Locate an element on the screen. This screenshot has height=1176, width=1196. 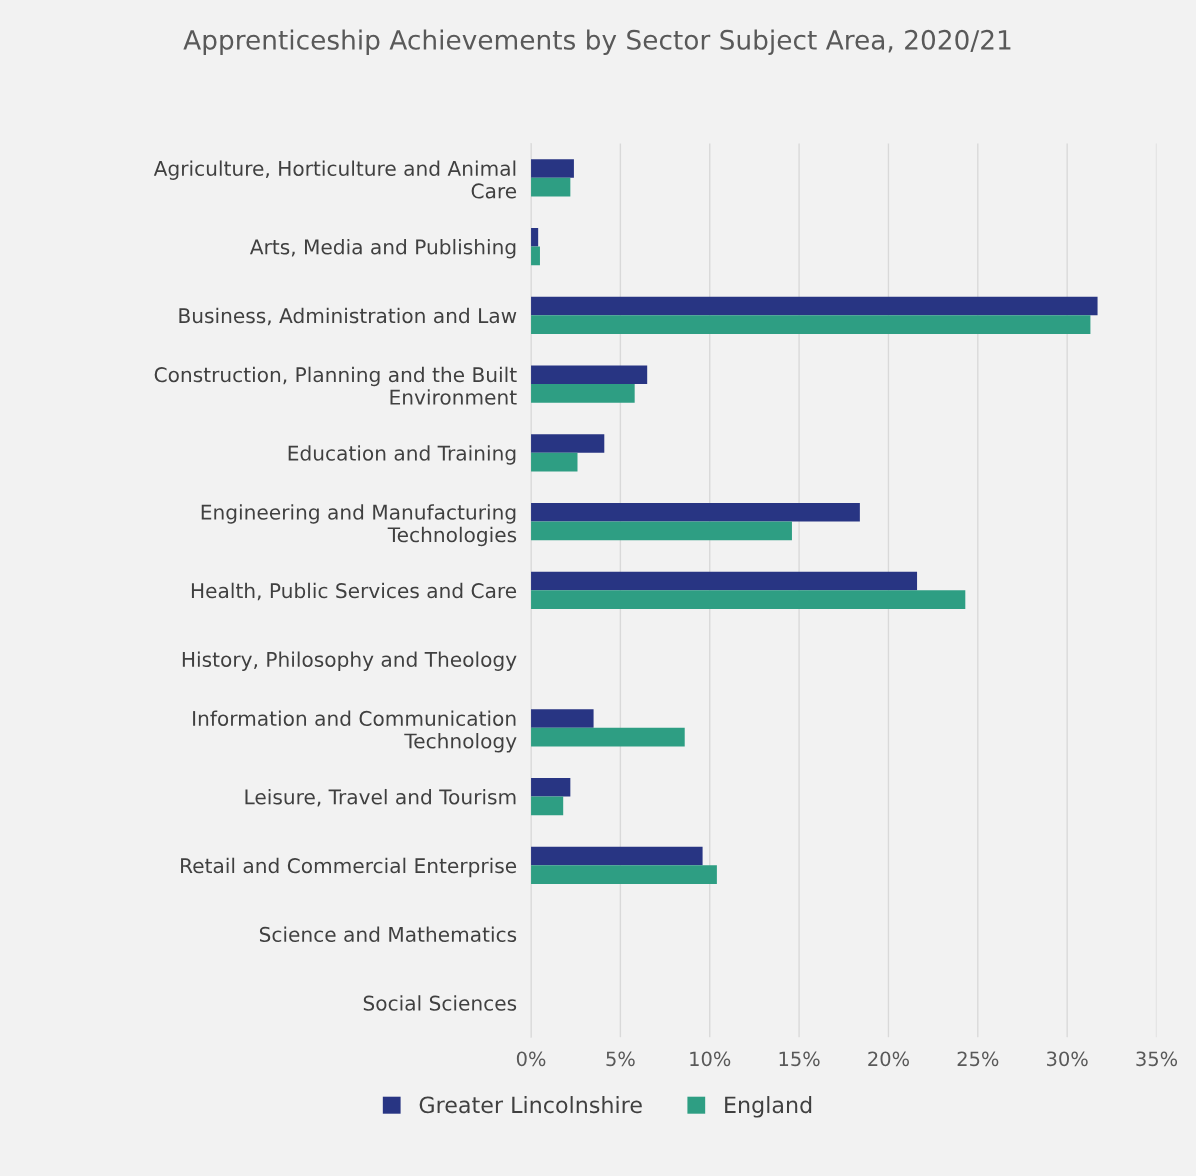
y-tick-label: Leisure, Travel and Tourism is located at coordinates (380, 797).